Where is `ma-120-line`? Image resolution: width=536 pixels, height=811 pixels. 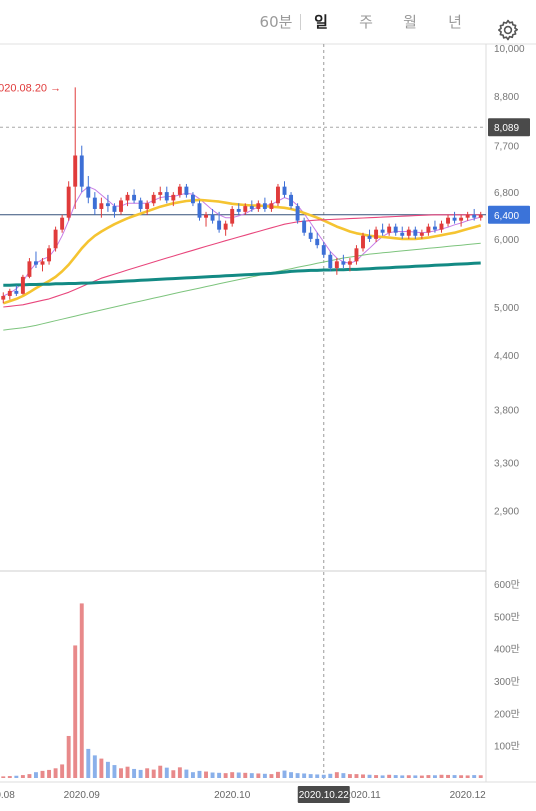
ma-120-line is located at coordinates (242, 286).